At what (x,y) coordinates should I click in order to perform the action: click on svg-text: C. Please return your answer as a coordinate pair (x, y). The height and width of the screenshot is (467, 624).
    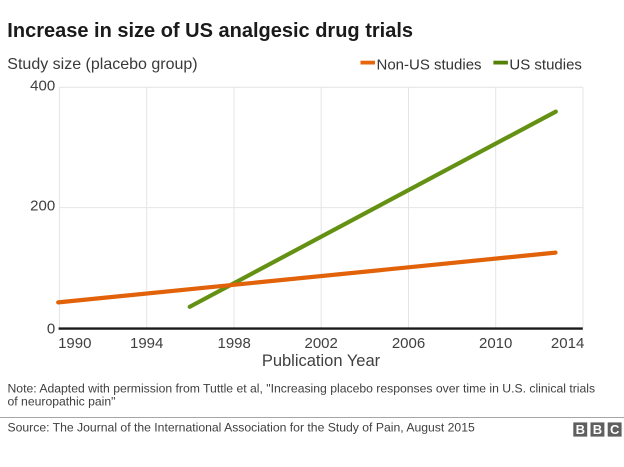
    Looking at the image, I should click on (615, 429).